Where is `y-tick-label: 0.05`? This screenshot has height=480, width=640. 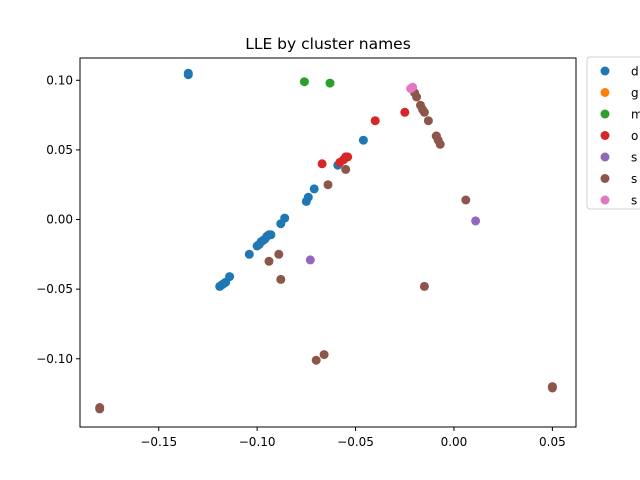
y-tick-label: 0.05 is located at coordinates (59, 150).